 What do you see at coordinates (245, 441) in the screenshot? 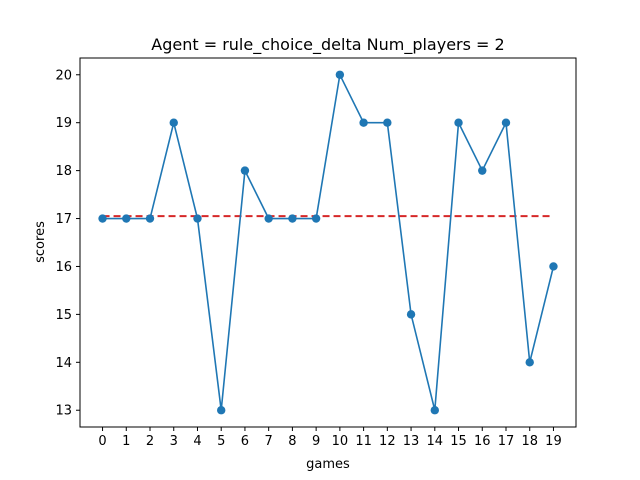
I see `x-tick-label: 6` at bounding box center [245, 441].